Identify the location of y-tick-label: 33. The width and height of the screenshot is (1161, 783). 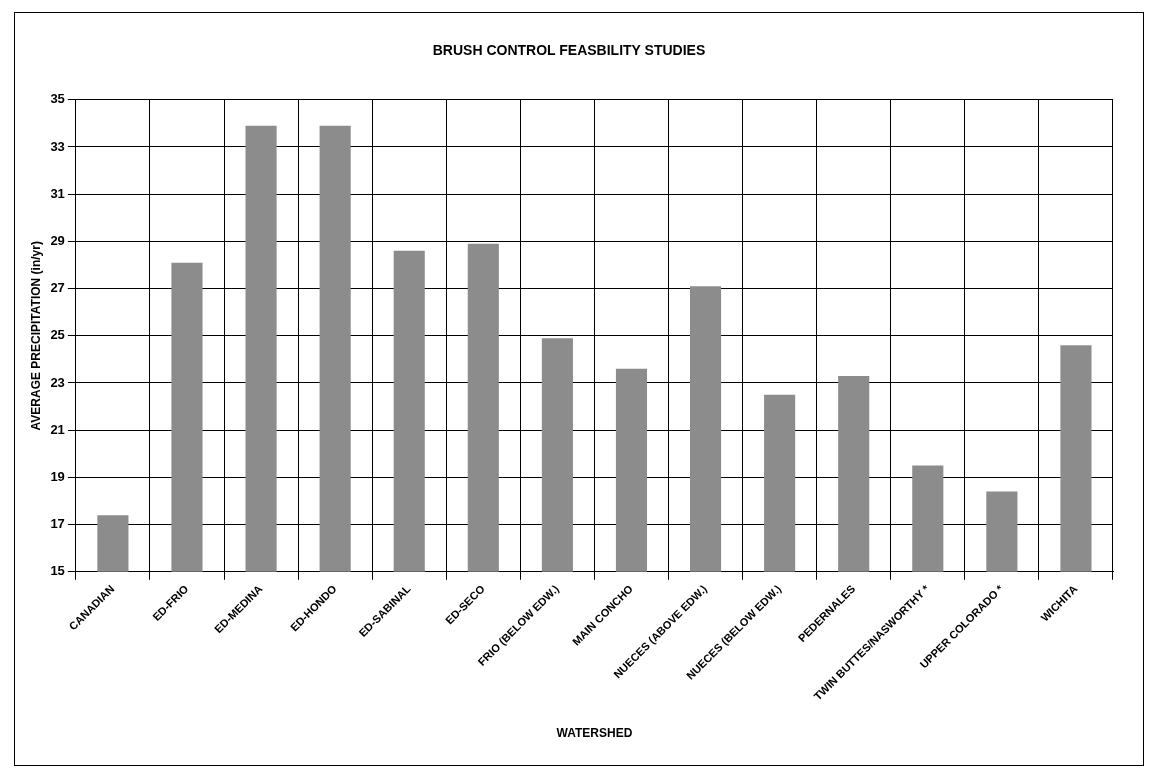
(57, 146).